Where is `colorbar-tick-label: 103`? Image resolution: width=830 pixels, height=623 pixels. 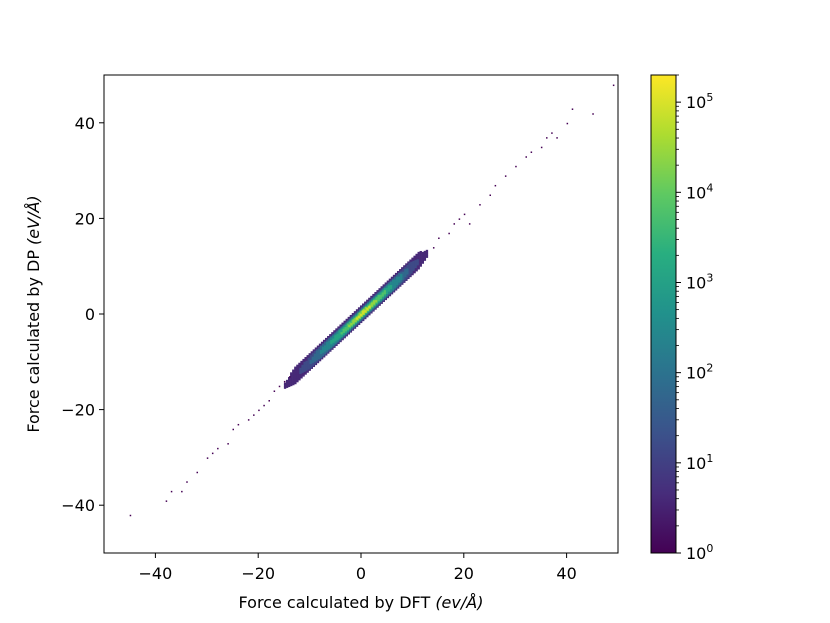
colorbar-tick-label: 103 is located at coordinates (699, 281).